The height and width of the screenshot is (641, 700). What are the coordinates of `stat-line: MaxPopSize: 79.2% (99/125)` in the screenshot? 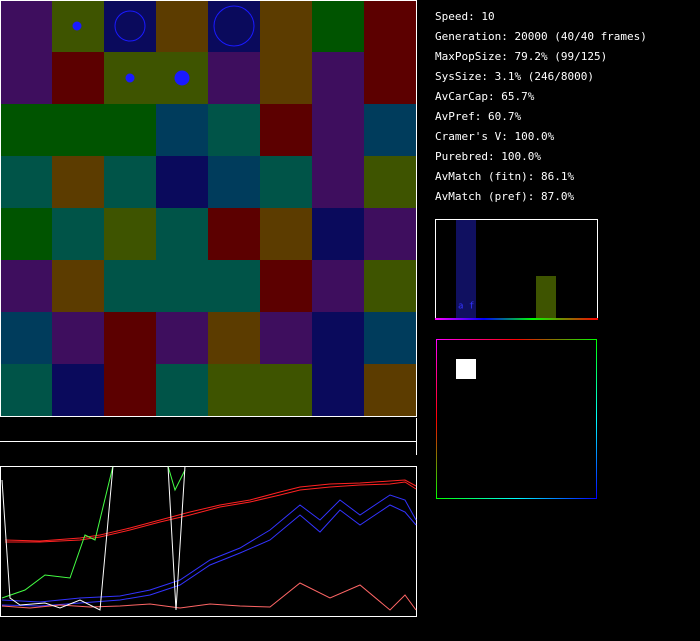 It's located at (521, 56).